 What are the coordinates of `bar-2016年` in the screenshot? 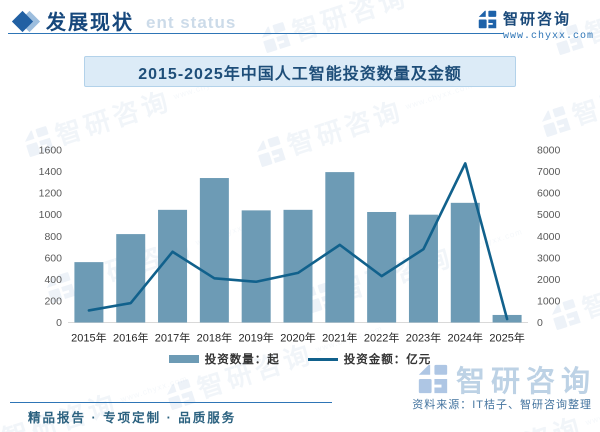 It's located at (131, 278).